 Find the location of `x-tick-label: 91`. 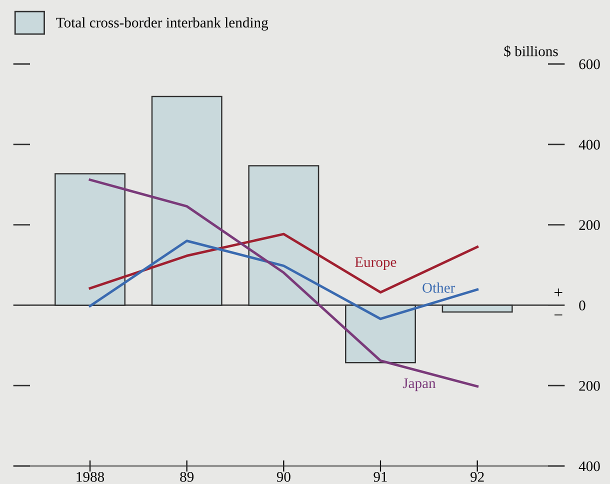

x-tick-label: 91 is located at coordinates (380, 477).